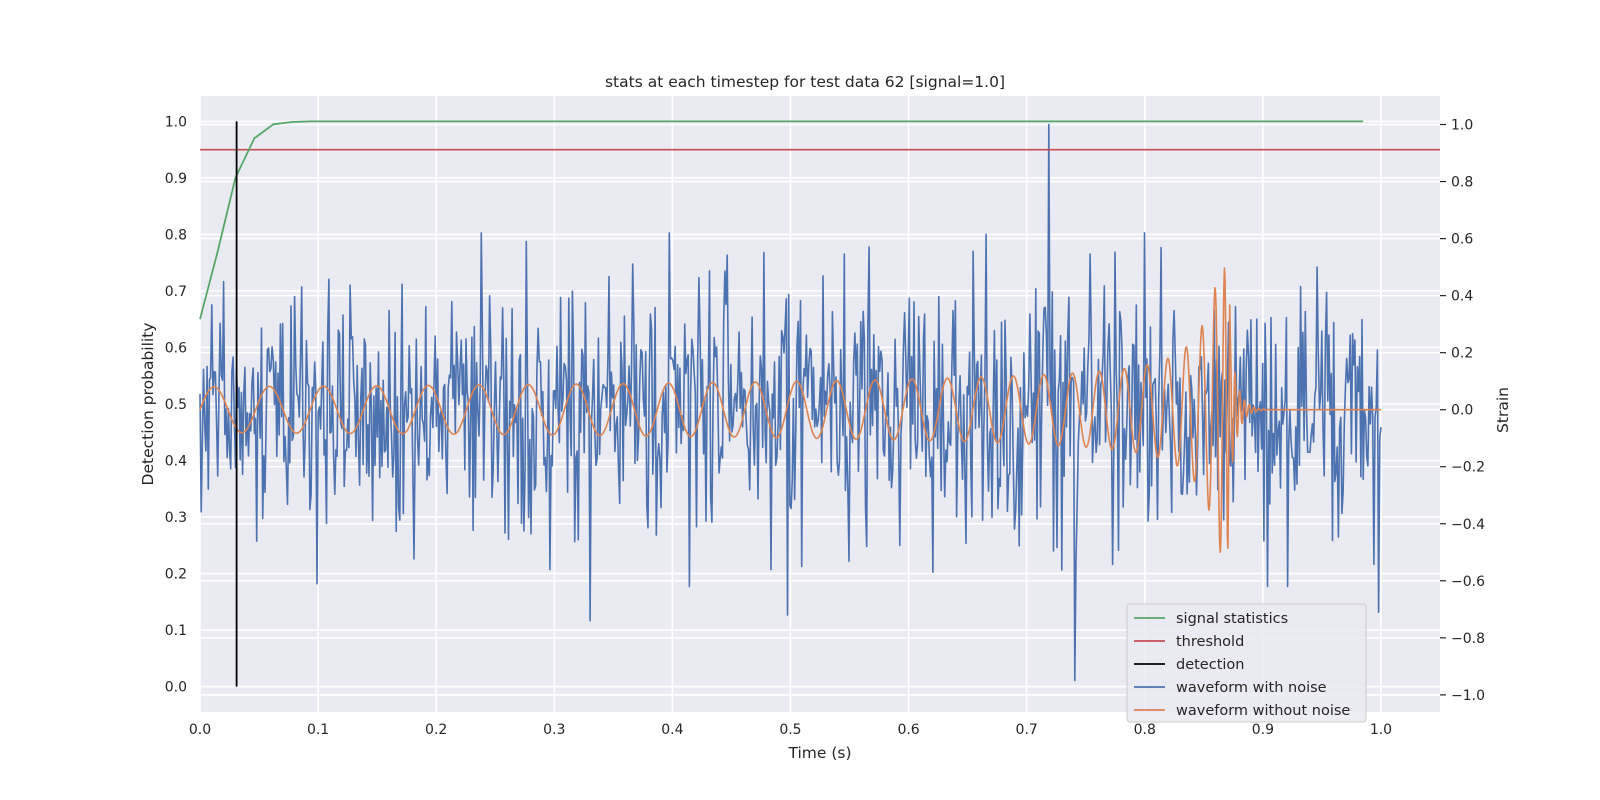 Image resolution: width=1600 pixels, height=800 pixels. I want to click on right-y-tick-label: −1.0, so click(1468, 696).